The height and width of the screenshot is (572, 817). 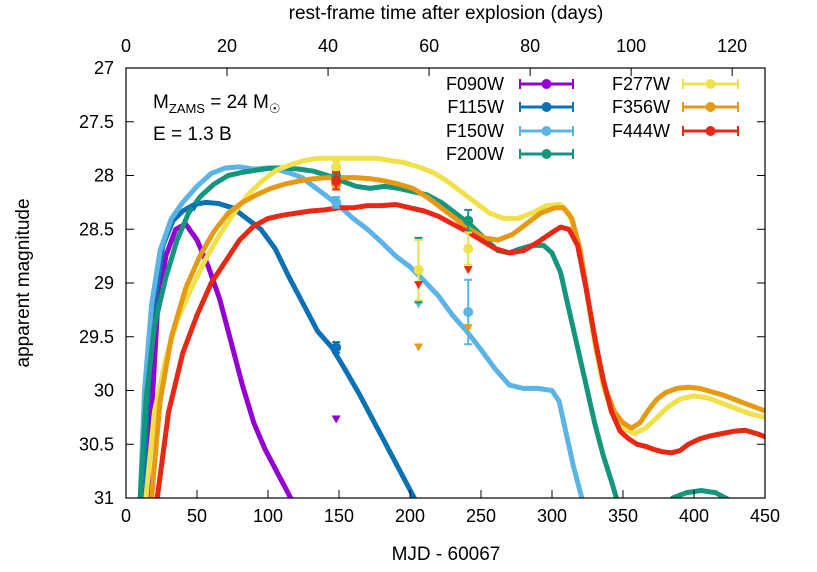 What do you see at coordinates (641, 107) in the screenshot?
I see `legend-label-f356w: F356W` at bounding box center [641, 107].